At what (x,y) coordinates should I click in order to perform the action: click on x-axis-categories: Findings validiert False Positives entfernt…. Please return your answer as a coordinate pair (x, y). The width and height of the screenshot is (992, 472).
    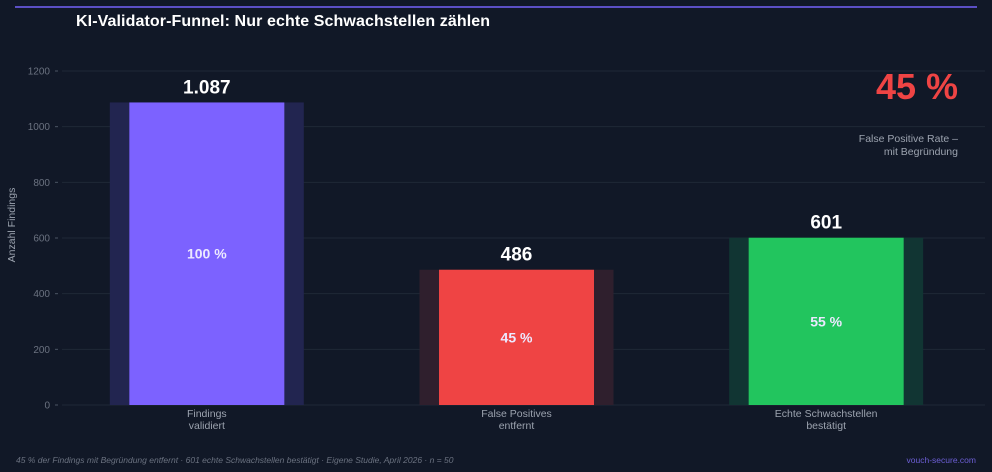
    Looking at the image, I should click on (532, 420).